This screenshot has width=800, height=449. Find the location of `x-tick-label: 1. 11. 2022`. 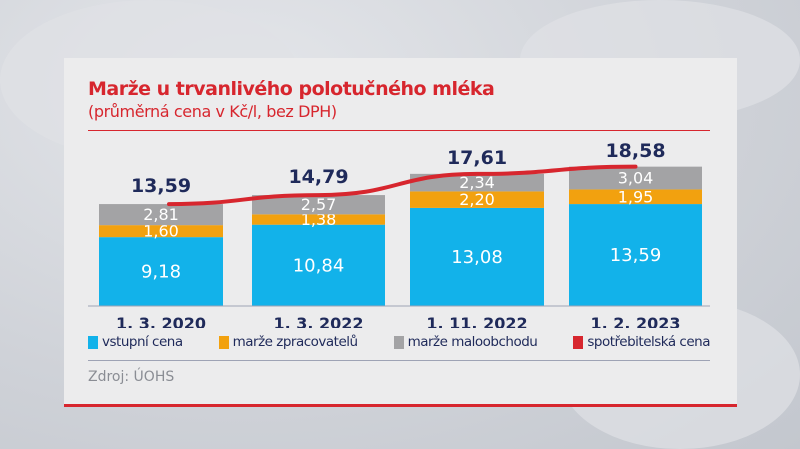

x-tick-label: 1. 11. 2022 is located at coordinates (476, 321).